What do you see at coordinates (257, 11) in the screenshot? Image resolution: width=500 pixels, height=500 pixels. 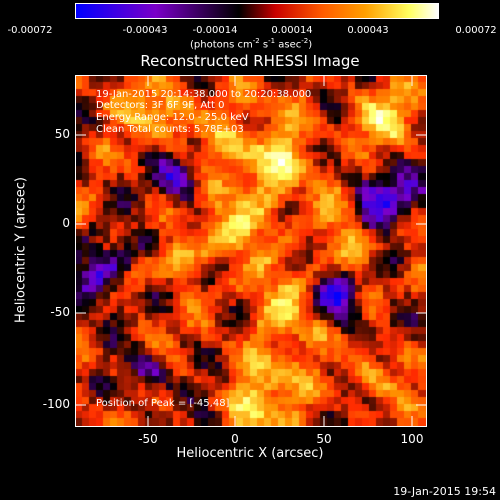 I see `colorbar` at bounding box center [257, 11].